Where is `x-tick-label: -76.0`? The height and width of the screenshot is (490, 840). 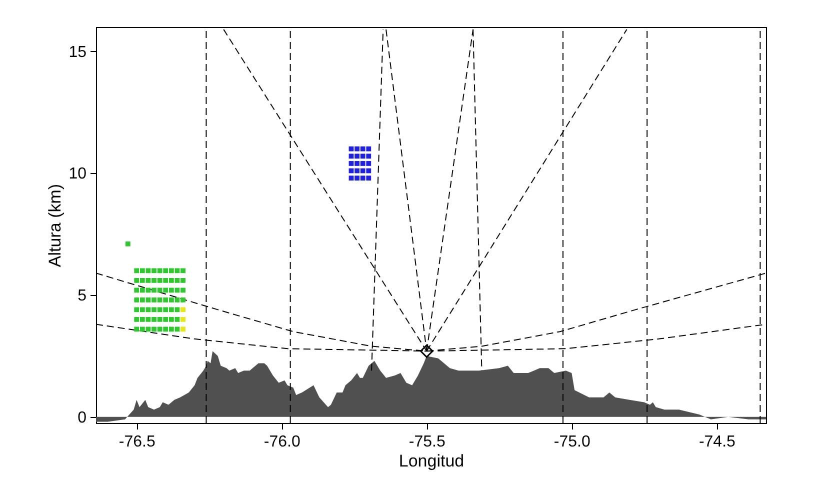
x-tick-label: -76.0 is located at coordinates (282, 442).